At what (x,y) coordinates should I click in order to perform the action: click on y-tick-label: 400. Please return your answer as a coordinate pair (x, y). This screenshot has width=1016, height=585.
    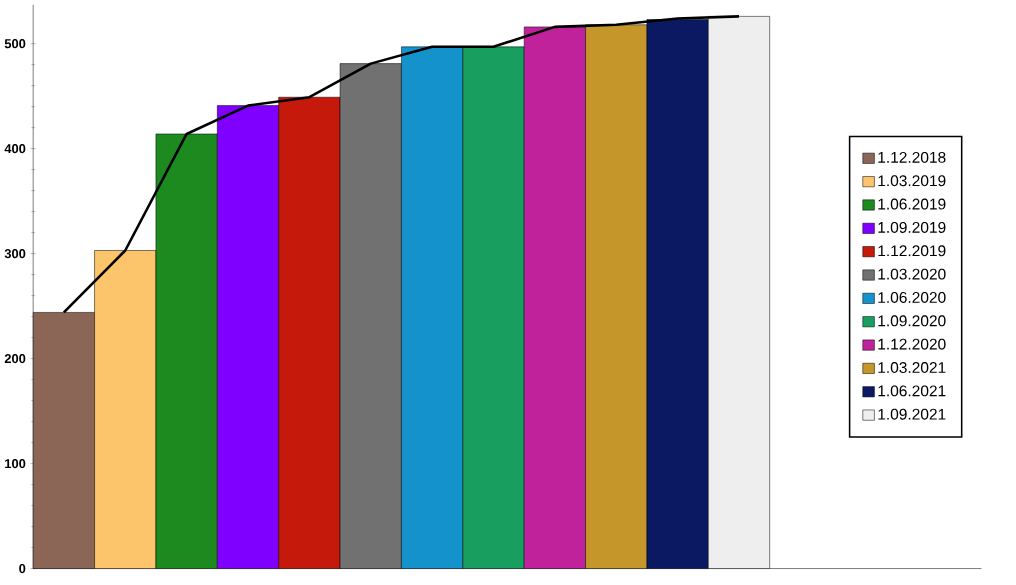
    Looking at the image, I should click on (15, 149).